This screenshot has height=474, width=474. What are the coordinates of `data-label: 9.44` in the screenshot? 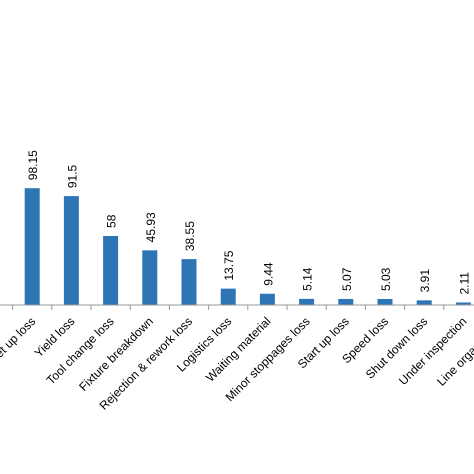 It's located at (268, 274).